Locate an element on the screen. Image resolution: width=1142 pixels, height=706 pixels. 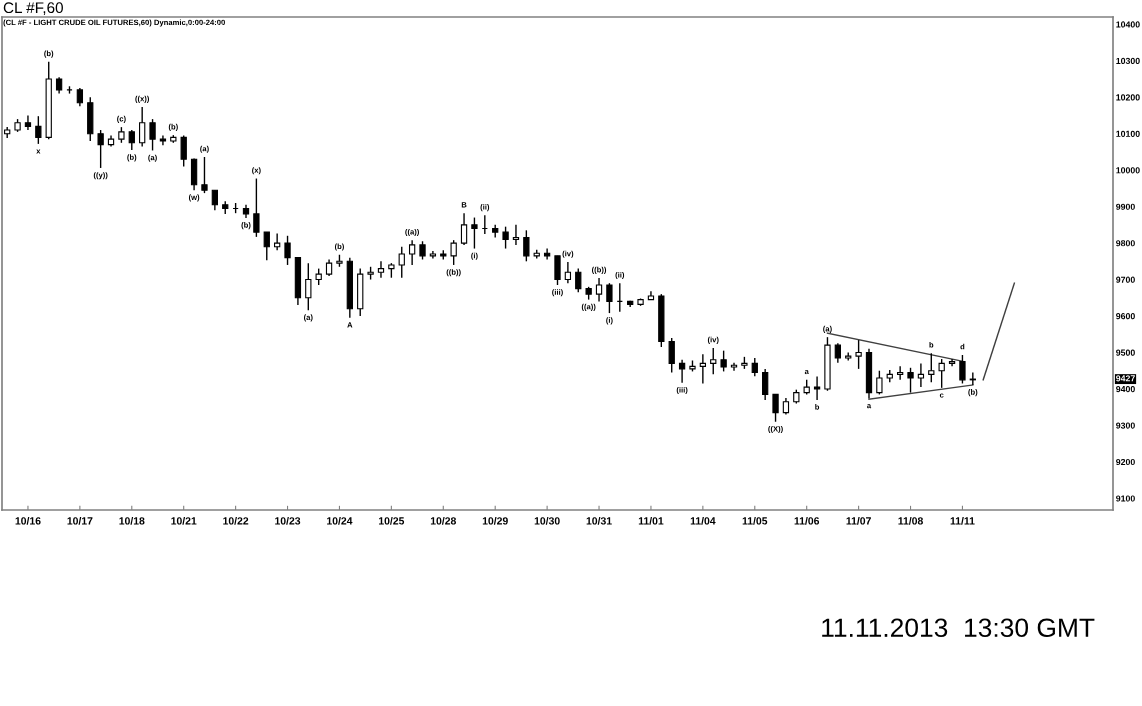
y-tick-label: 9300 is located at coordinates (1125, 425).